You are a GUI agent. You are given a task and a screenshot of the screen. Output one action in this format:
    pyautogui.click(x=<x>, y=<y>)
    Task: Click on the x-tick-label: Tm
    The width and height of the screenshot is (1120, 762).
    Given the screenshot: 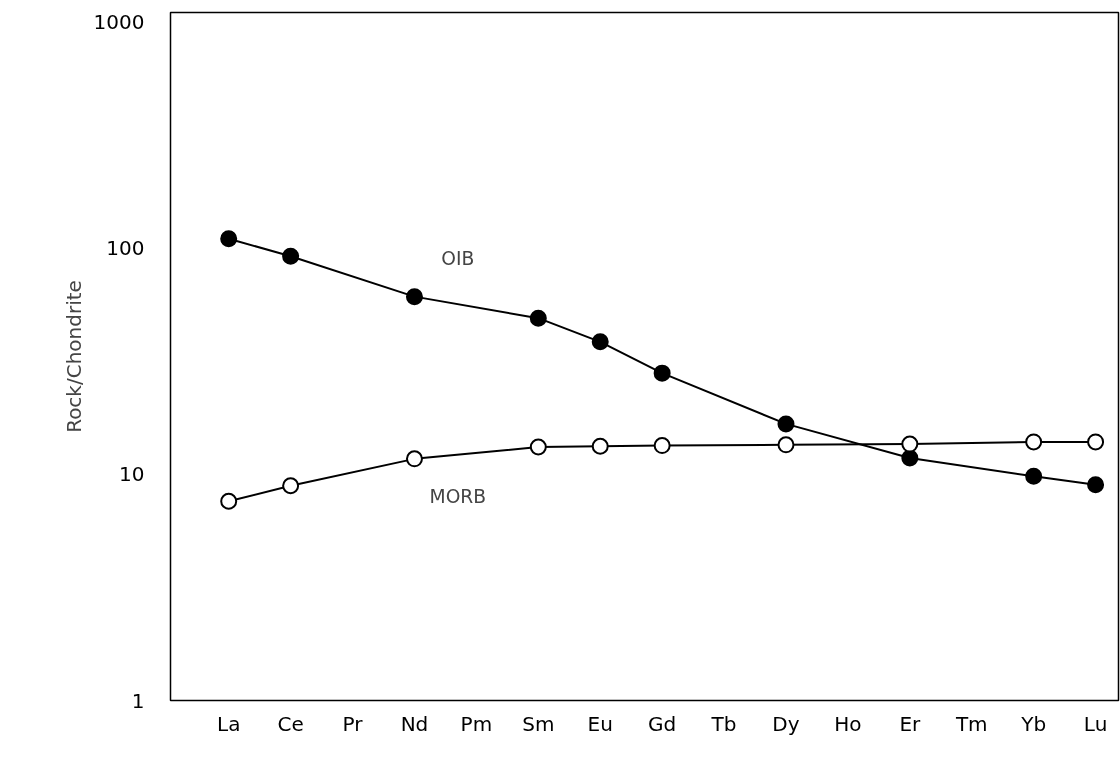 What is the action you would take?
    pyautogui.click(x=971, y=723)
    